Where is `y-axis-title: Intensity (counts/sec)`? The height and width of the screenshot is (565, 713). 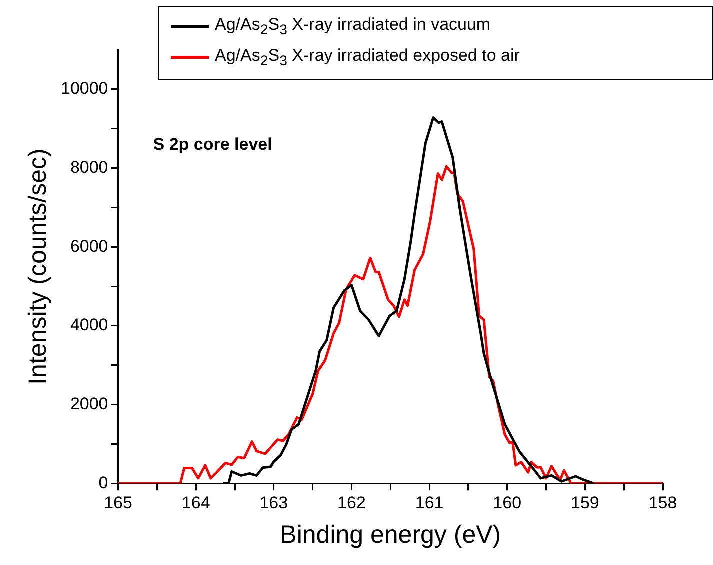 y-axis-title: Intensity (counts/sec) is located at coordinates (38, 266).